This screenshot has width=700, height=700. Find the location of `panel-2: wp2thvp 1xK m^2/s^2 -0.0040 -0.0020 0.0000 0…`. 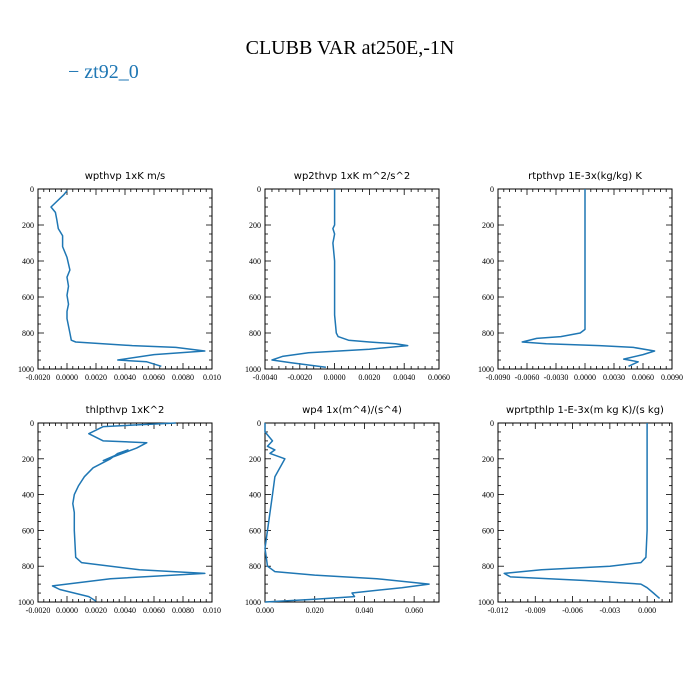

panel-2: wp2thvp 1xK m^2/s^2 -0.0040 -0.0020 0.0000 0… is located at coordinates (347, 276).